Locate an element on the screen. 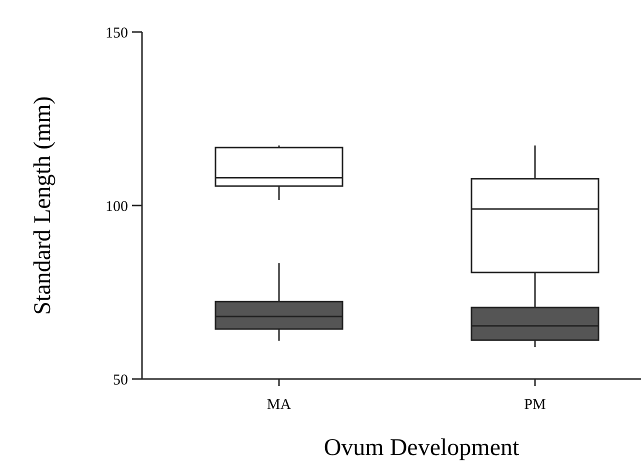 The height and width of the screenshot is (466, 641). x-tick-label: MA is located at coordinates (279, 405).